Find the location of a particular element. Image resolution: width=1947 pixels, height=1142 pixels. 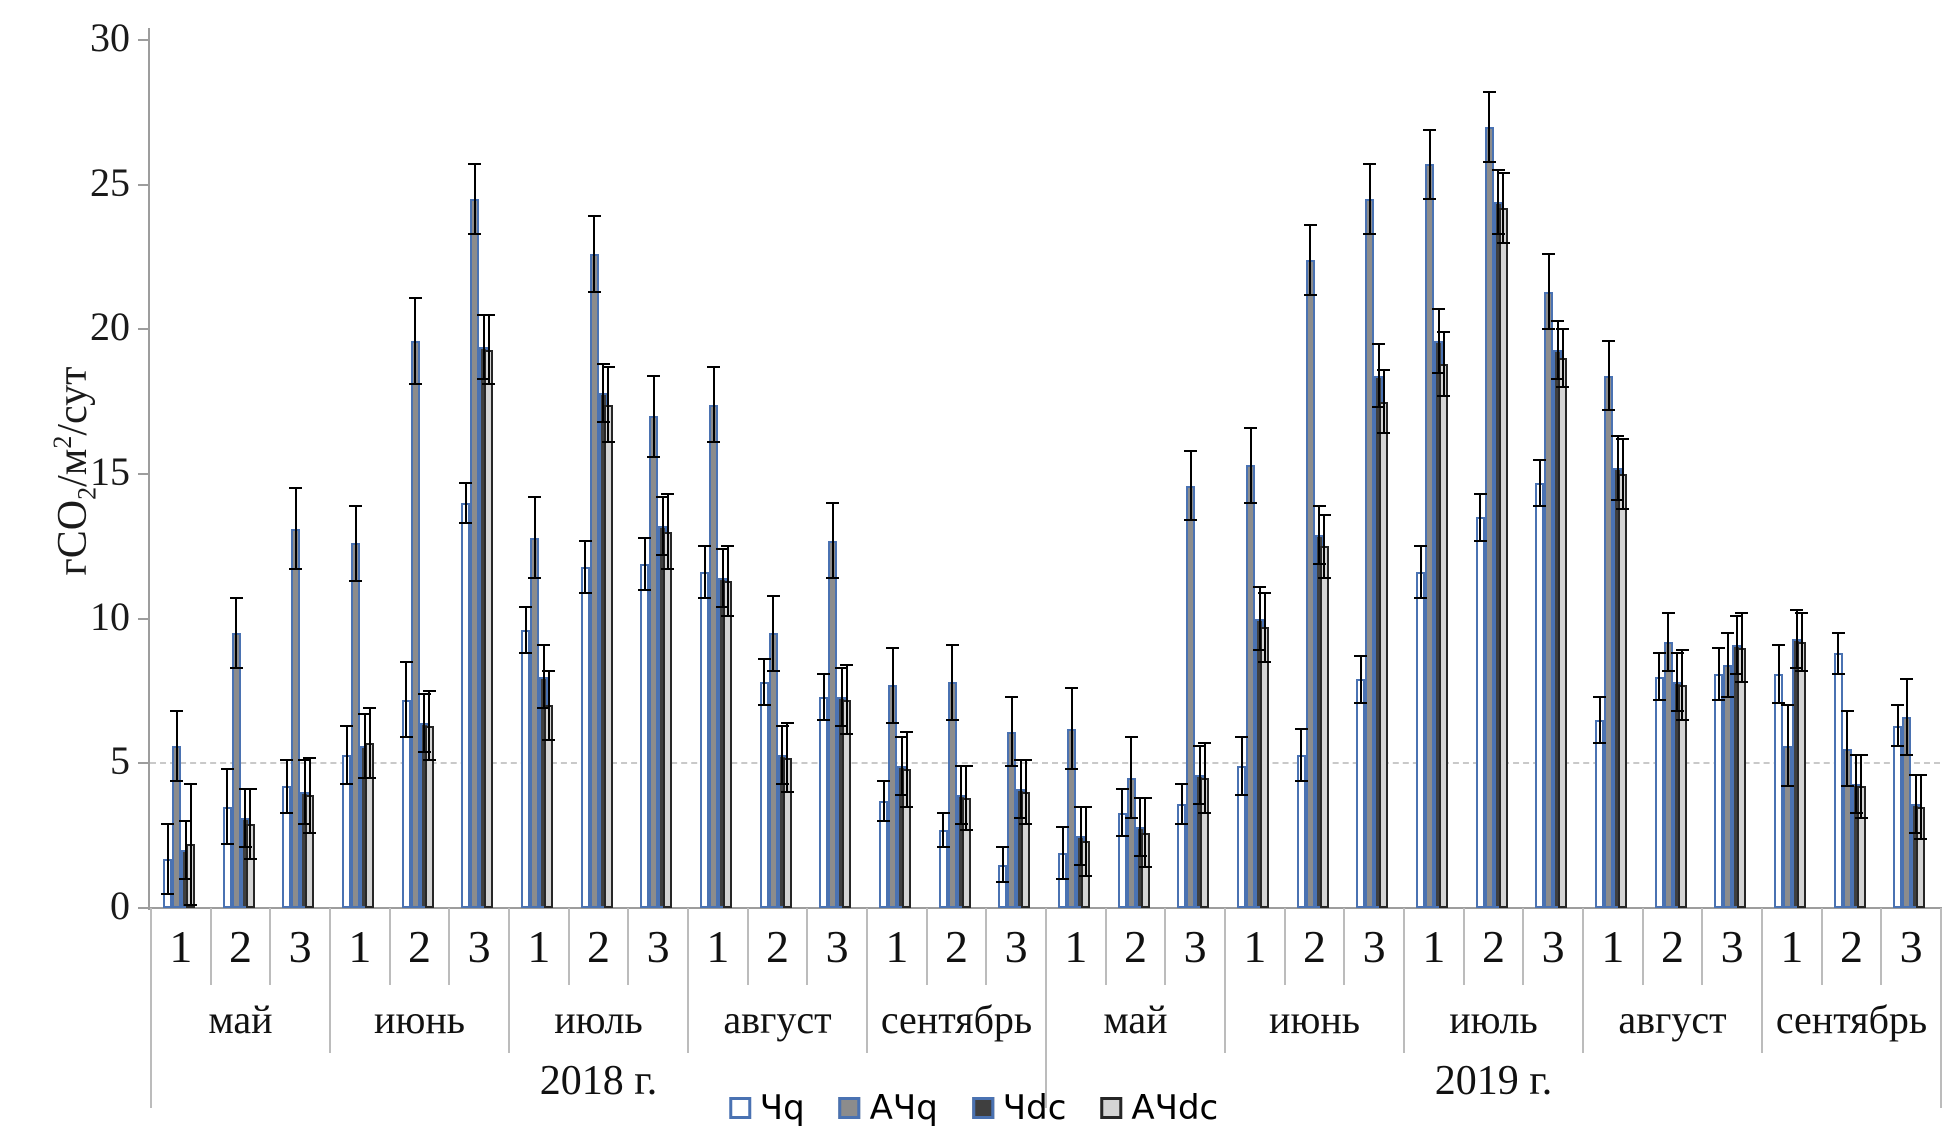

legend-label-achdc: АЧdc is located at coordinates (1175, 1108).